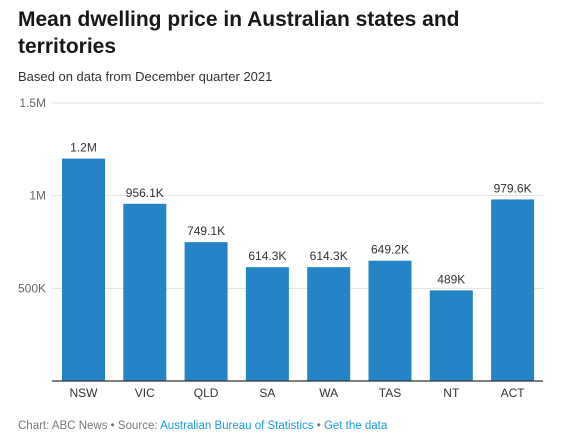  Describe the element at coordinates (390, 250) in the screenshot. I see `bar-value-label: 649.2K` at that location.